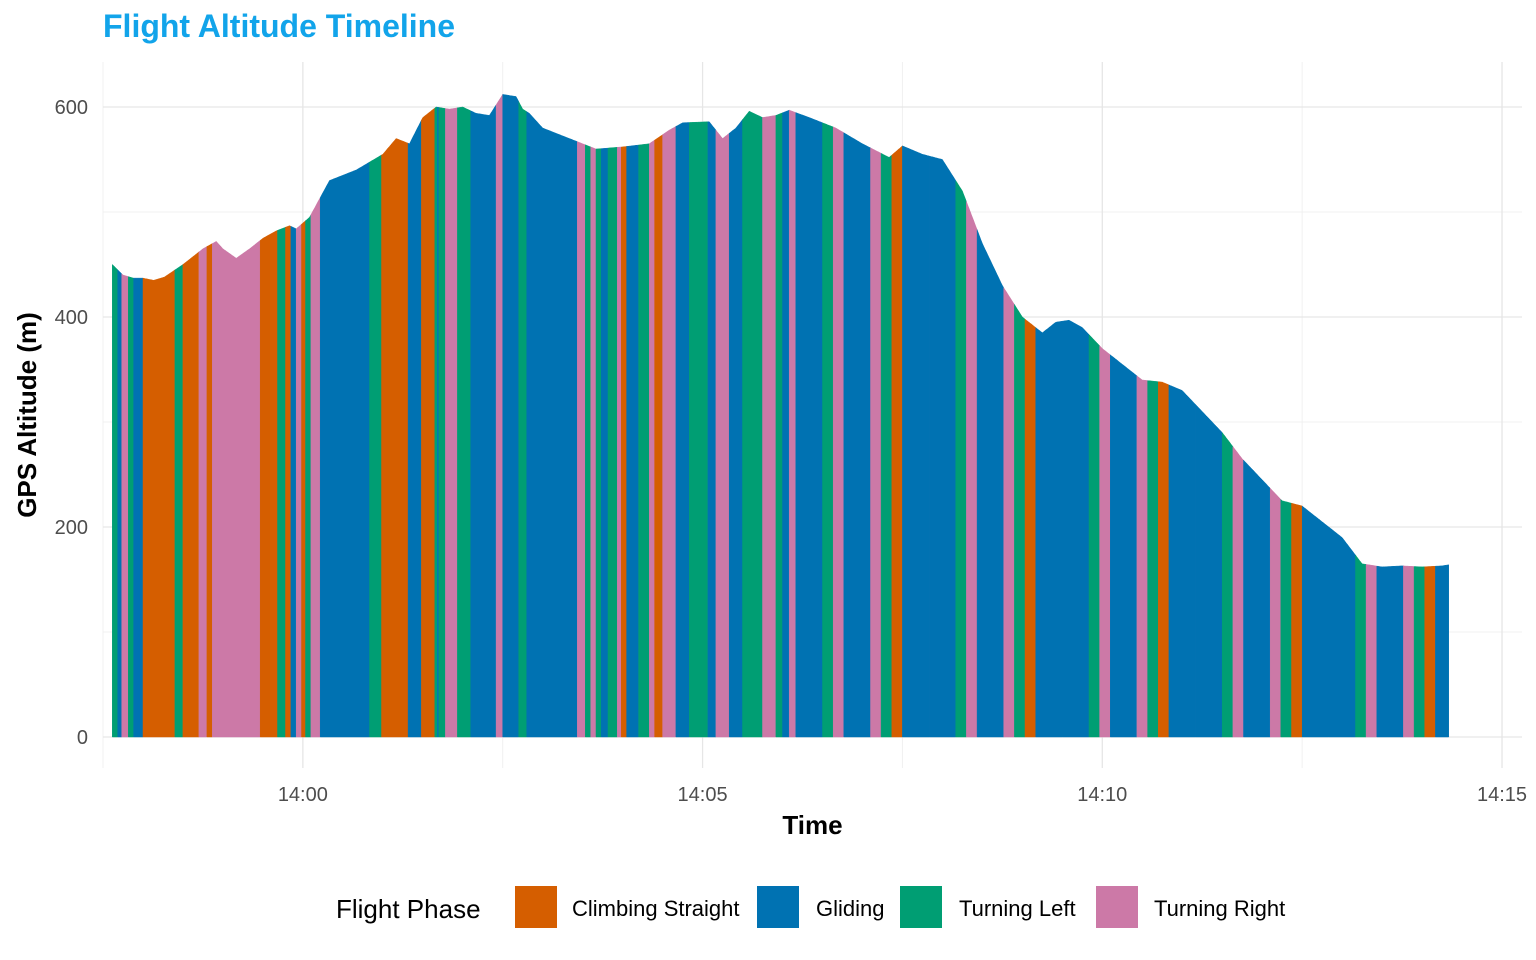 This screenshot has height=960, width=1536. I want to click on y-tick-label: 200, so click(71, 528).